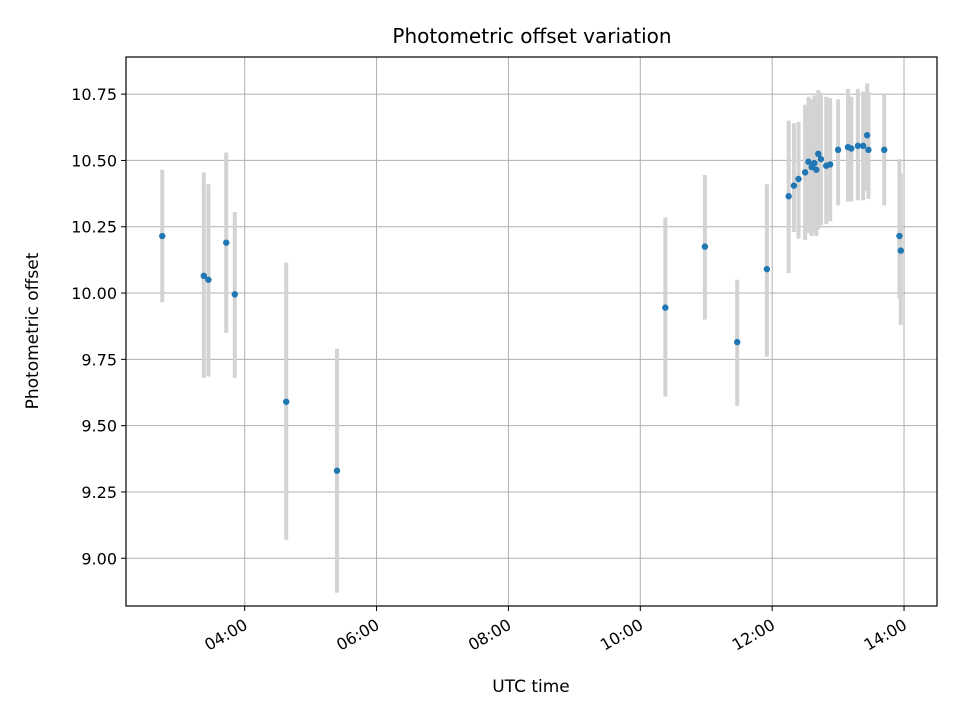 The height and width of the screenshot is (720, 960). Describe the element at coordinates (99, 492) in the screenshot. I see `y-tick-label: 9.25` at that location.